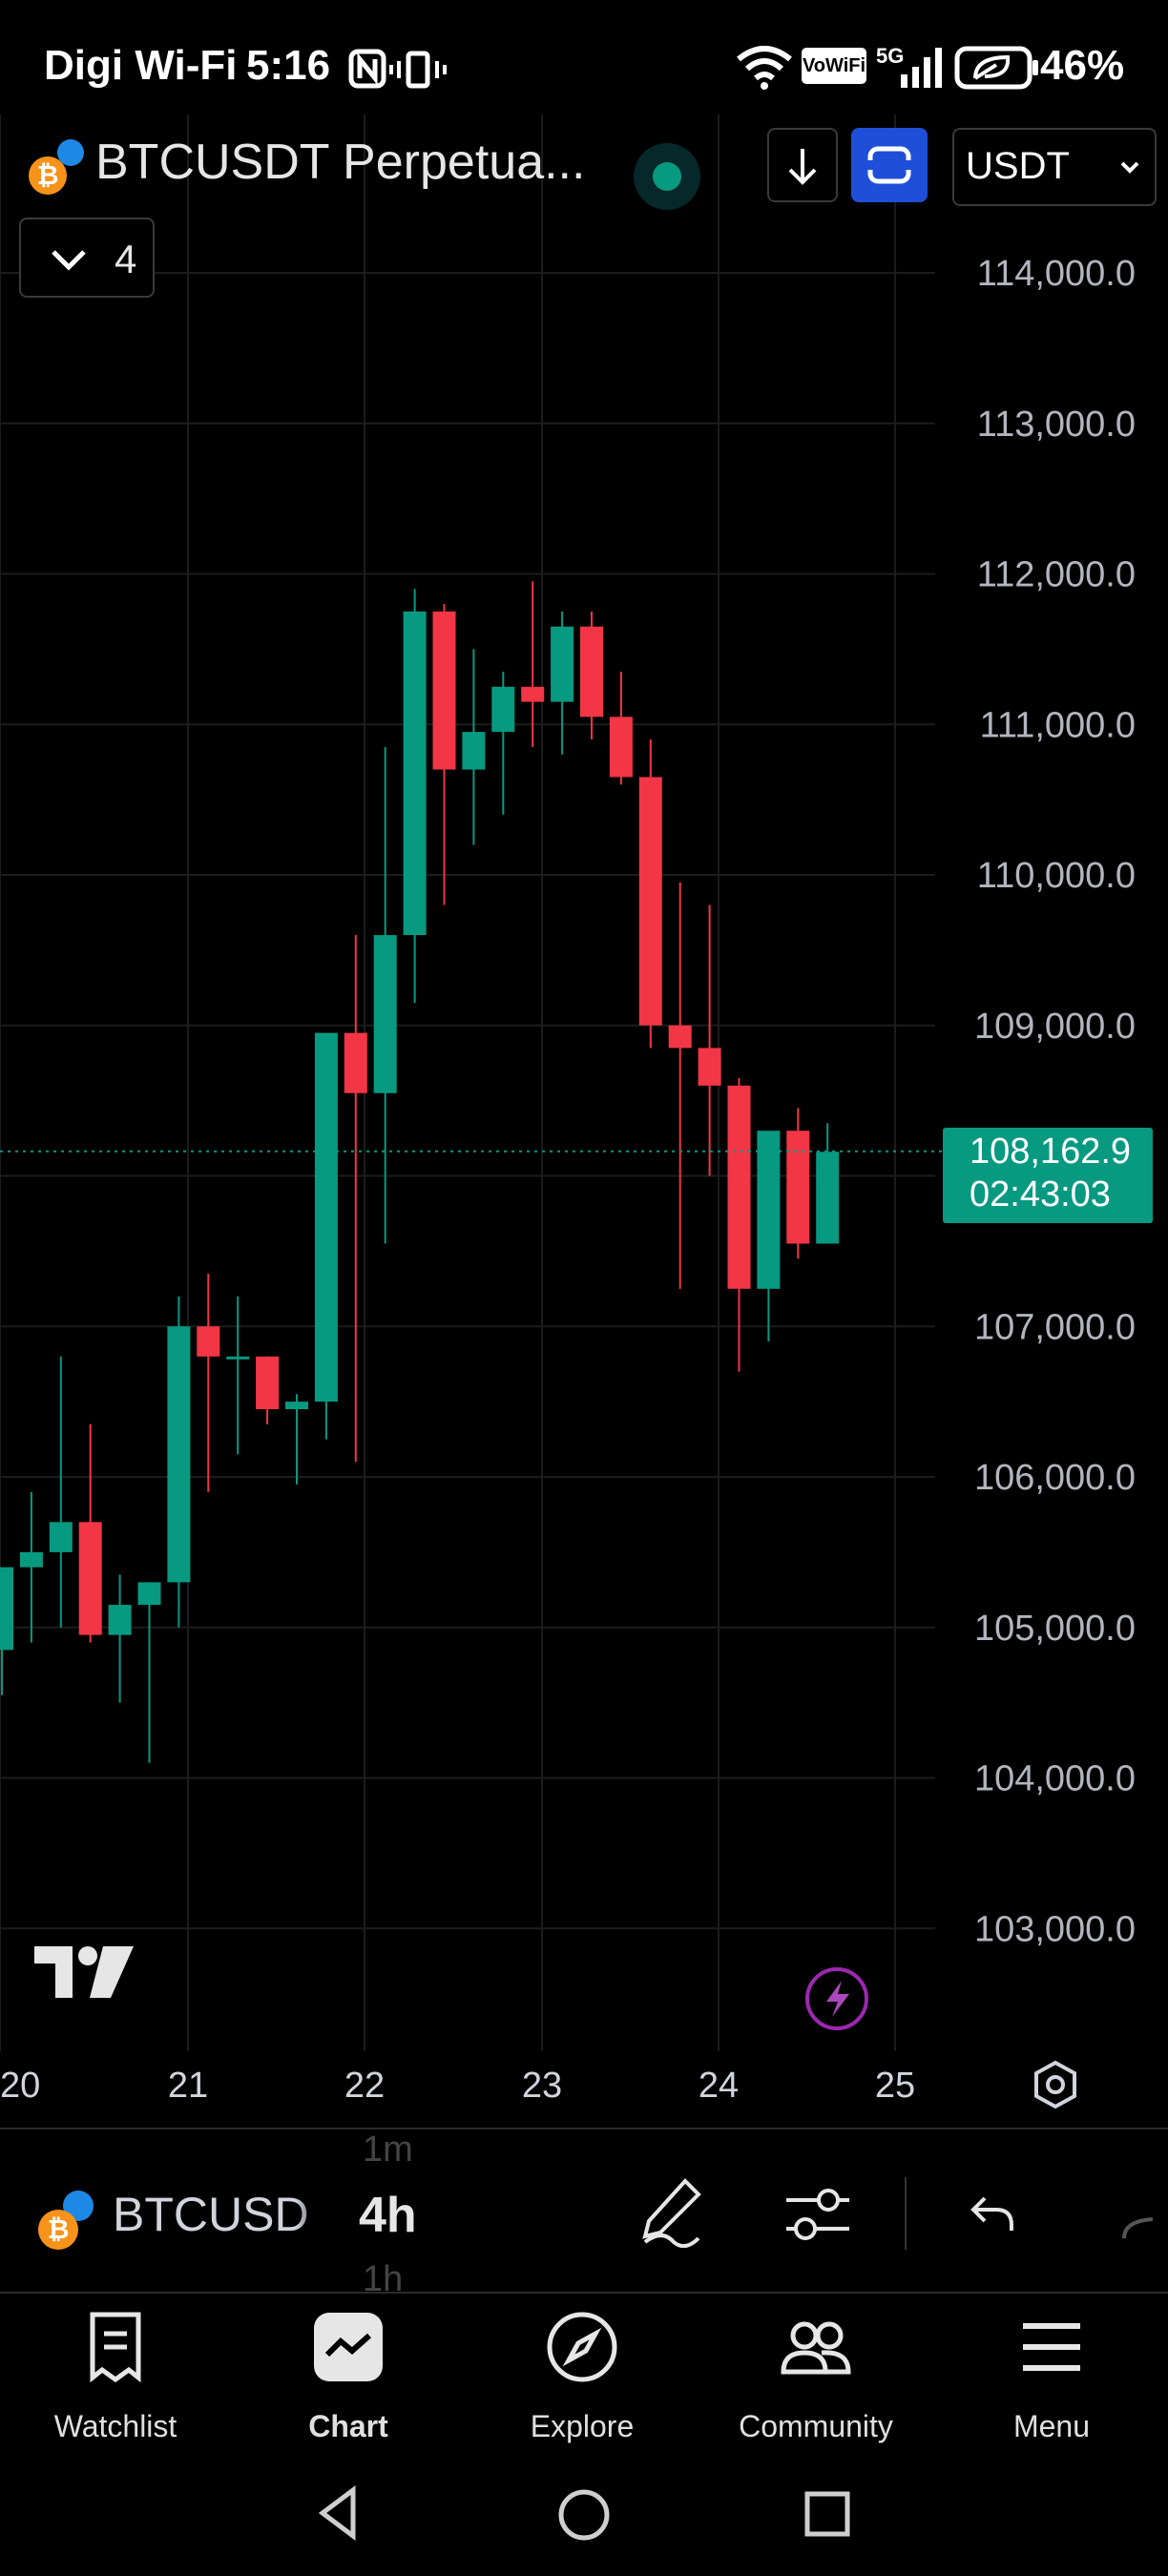 This screenshot has width=1168, height=2576. I want to click on nfc-vibrate-icons, so click(397, 69).